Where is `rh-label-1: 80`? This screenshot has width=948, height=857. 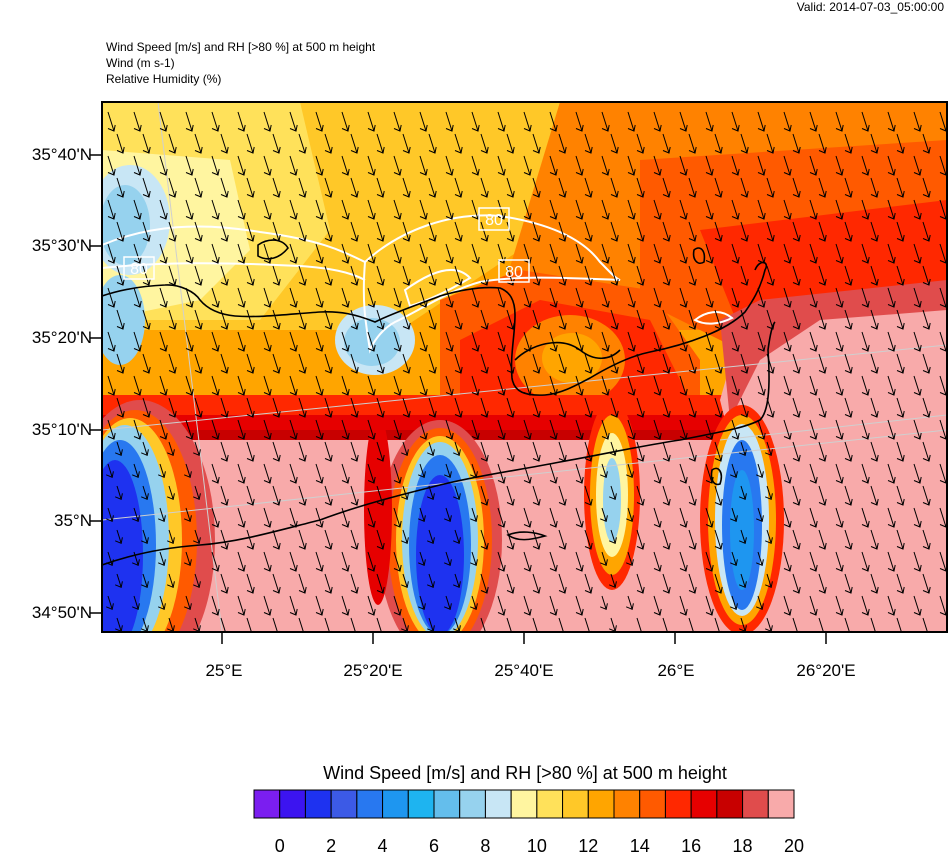 rh-label-1: 80 is located at coordinates (139, 268).